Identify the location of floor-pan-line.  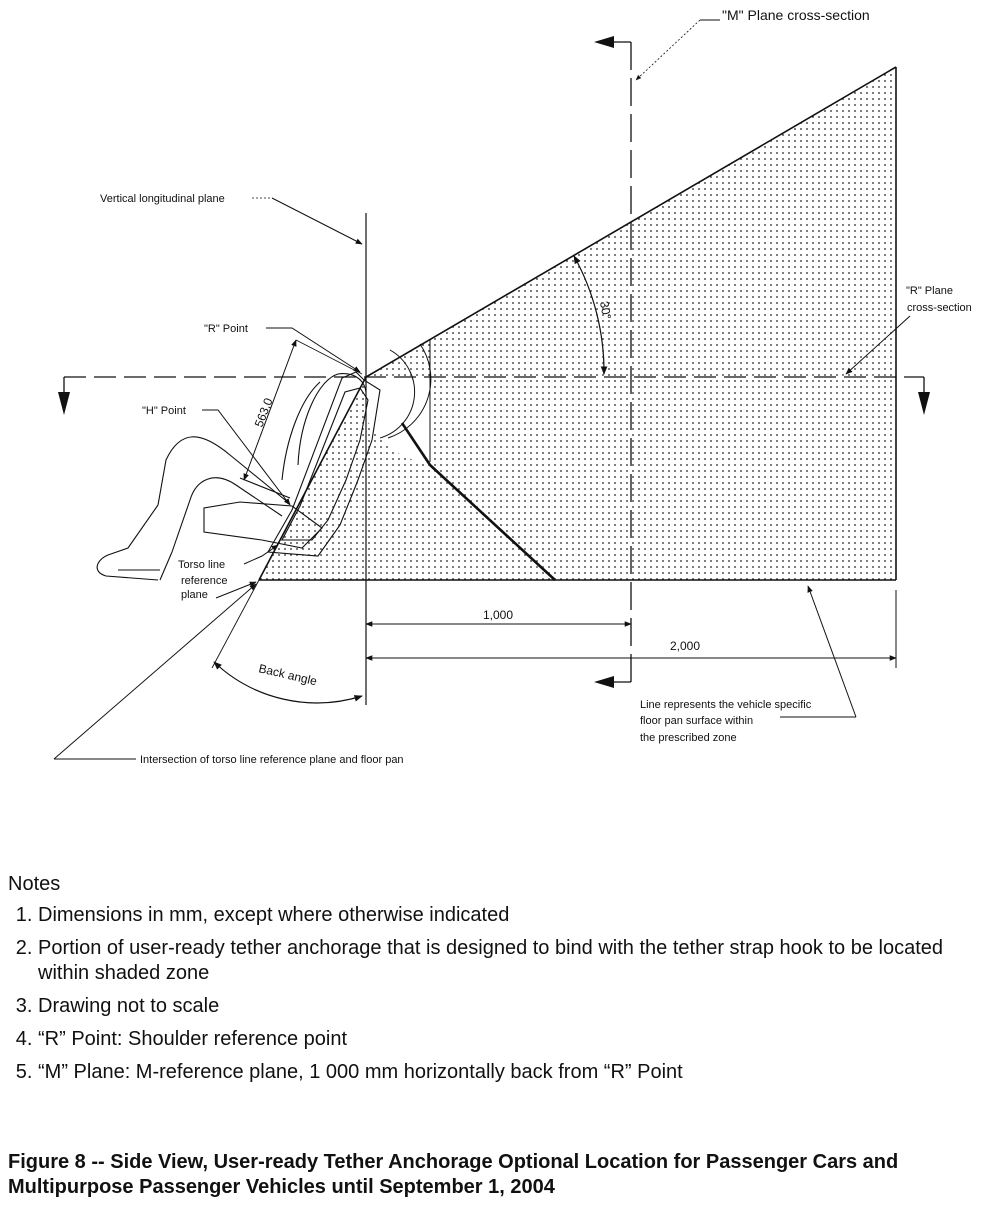
(478, 501).